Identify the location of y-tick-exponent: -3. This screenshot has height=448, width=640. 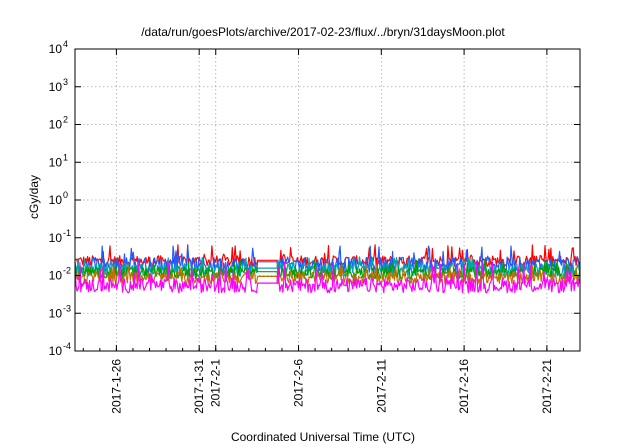
(67, 308).